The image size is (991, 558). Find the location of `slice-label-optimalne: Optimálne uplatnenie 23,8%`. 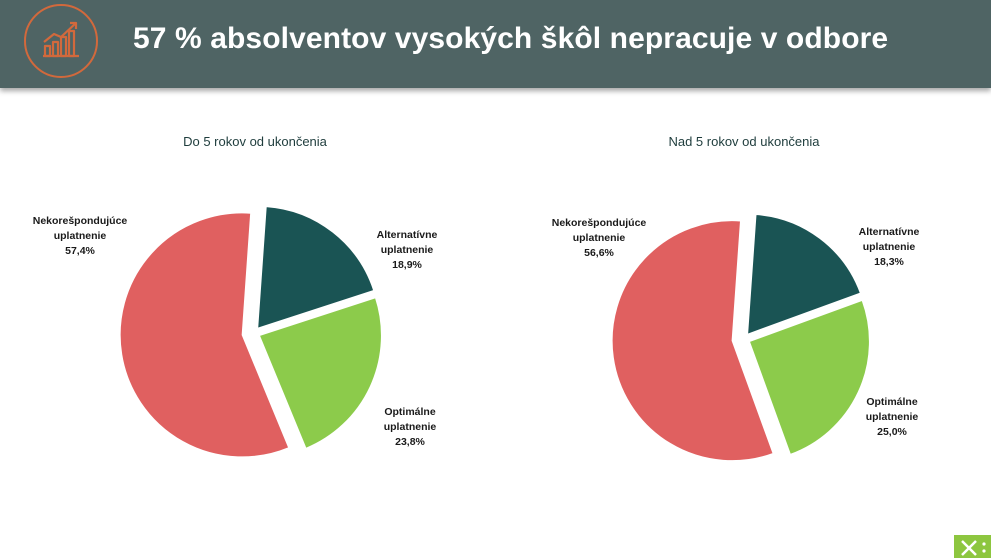

slice-label-optimalne: Optimálne uplatnenie 23,8% is located at coordinates (410, 427).